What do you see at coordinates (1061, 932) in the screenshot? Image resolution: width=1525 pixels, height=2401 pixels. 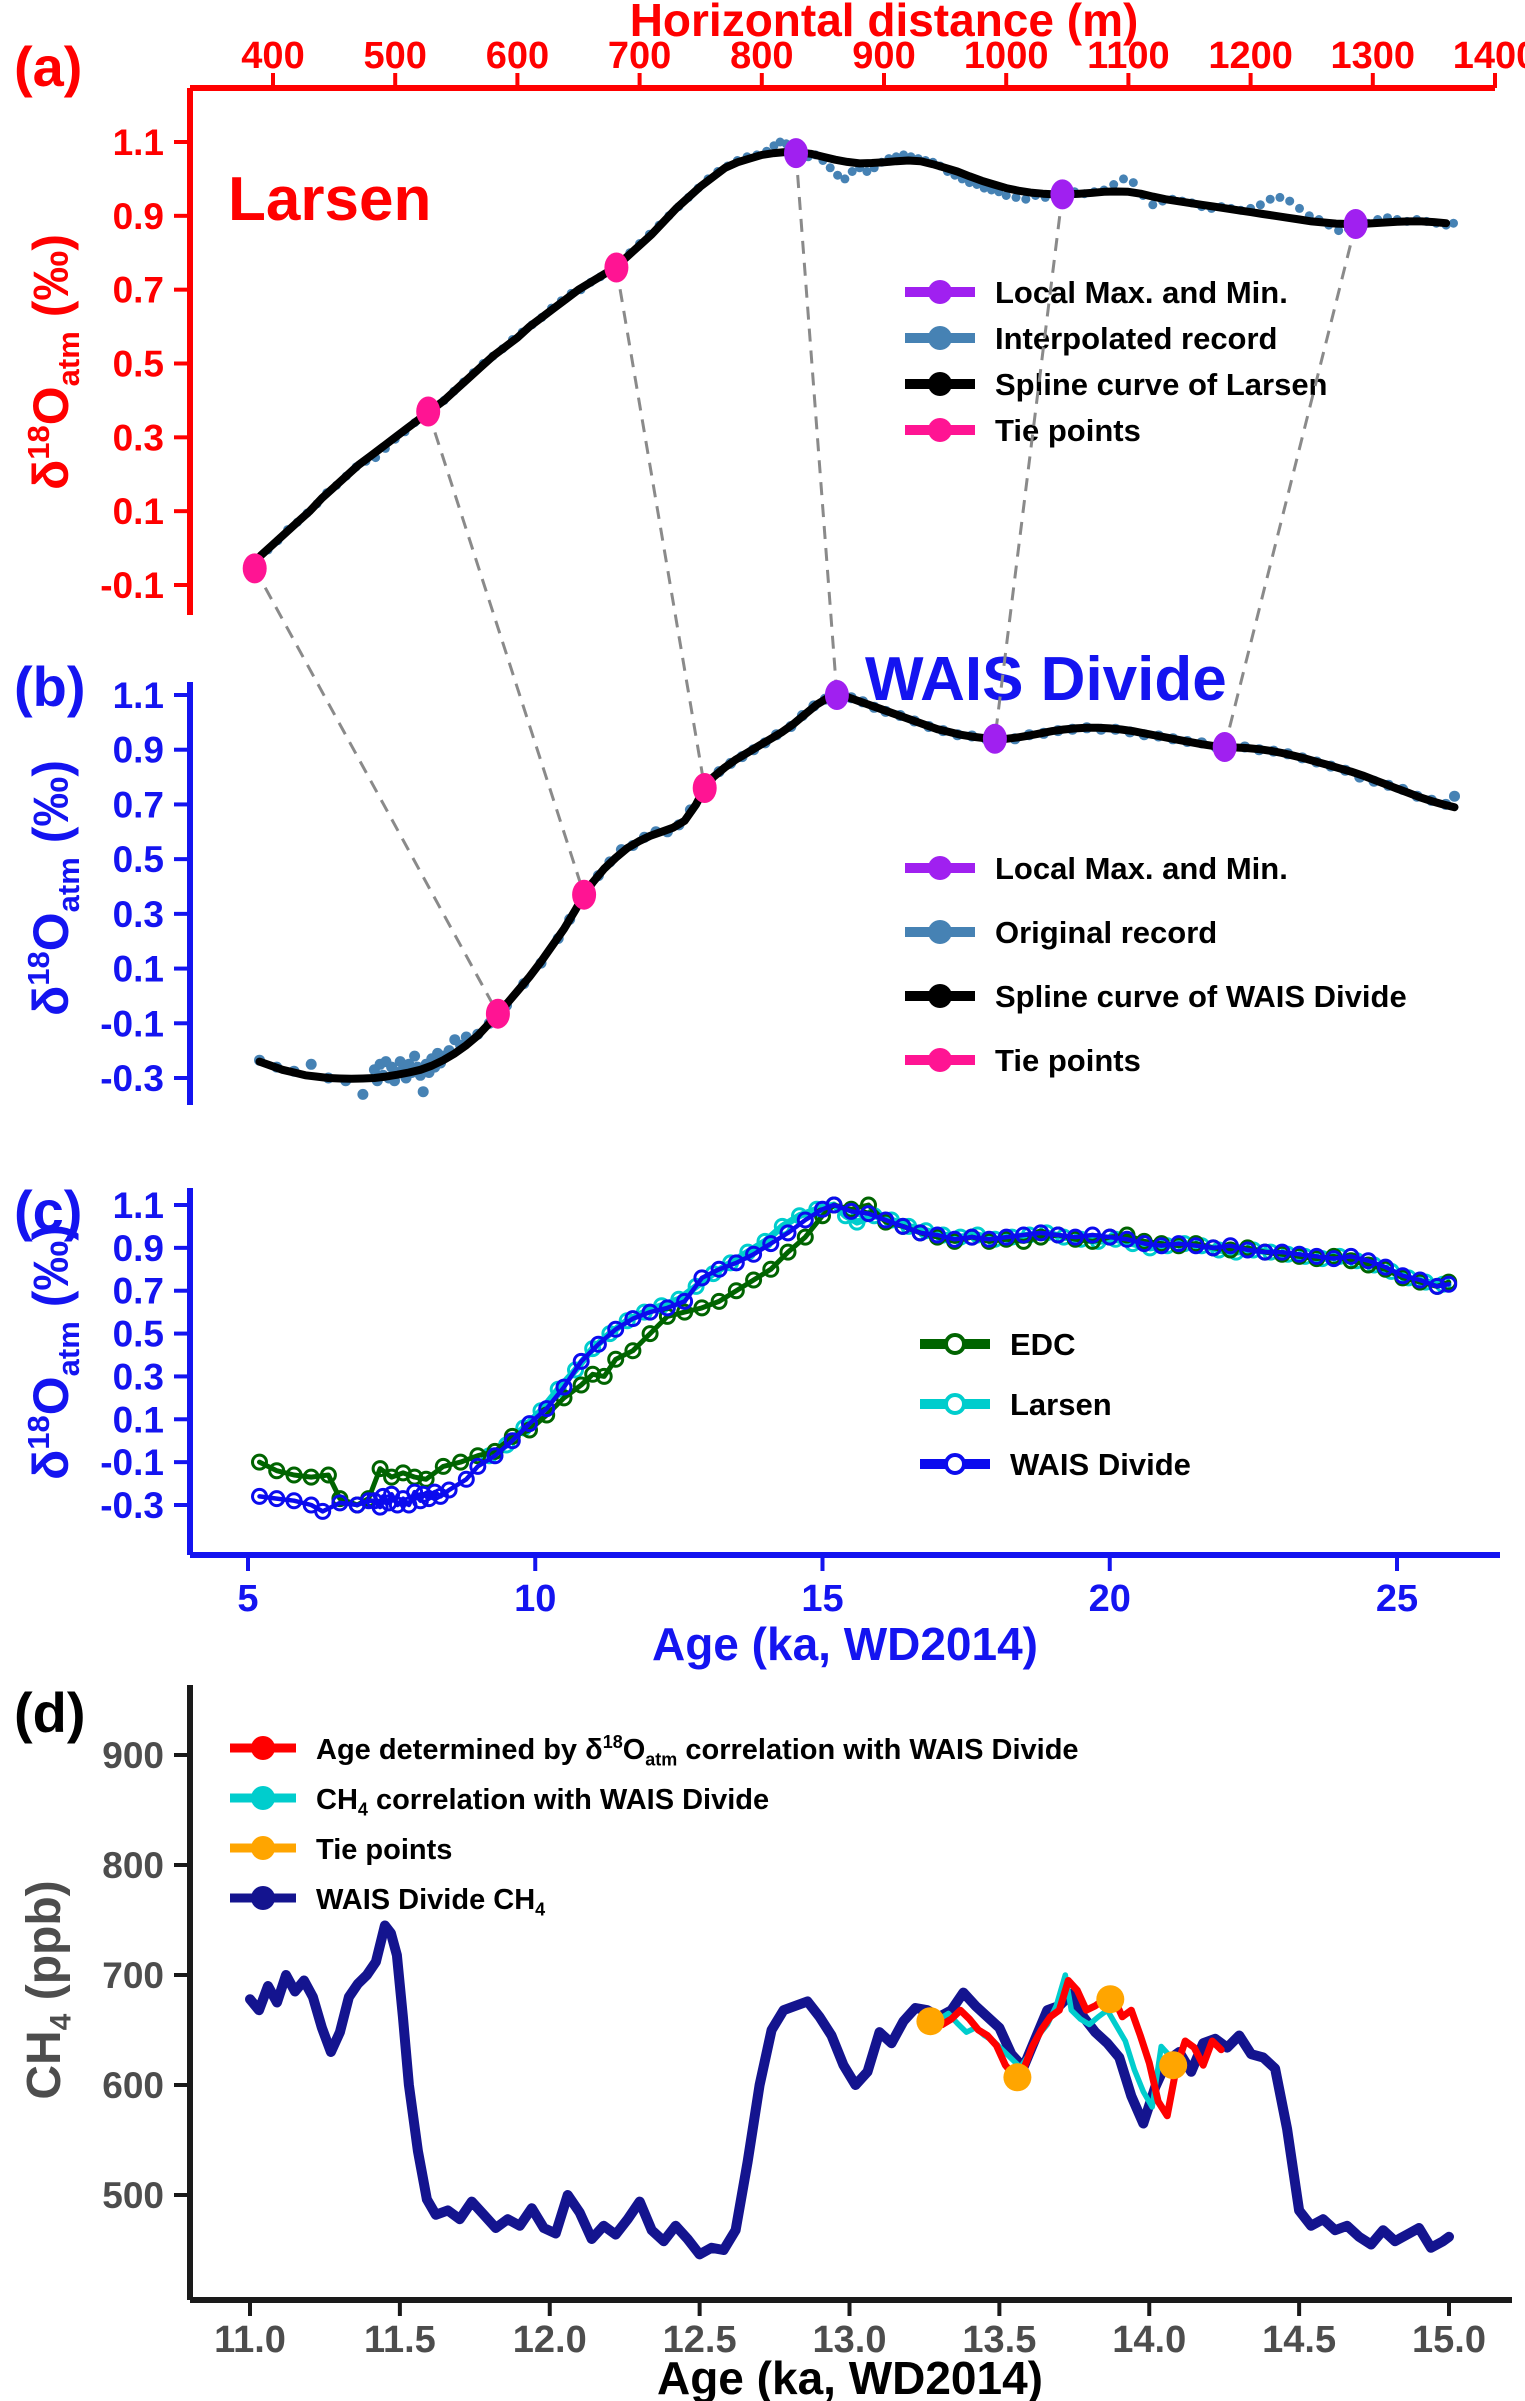 I see `legend-item: Original record` at bounding box center [1061, 932].